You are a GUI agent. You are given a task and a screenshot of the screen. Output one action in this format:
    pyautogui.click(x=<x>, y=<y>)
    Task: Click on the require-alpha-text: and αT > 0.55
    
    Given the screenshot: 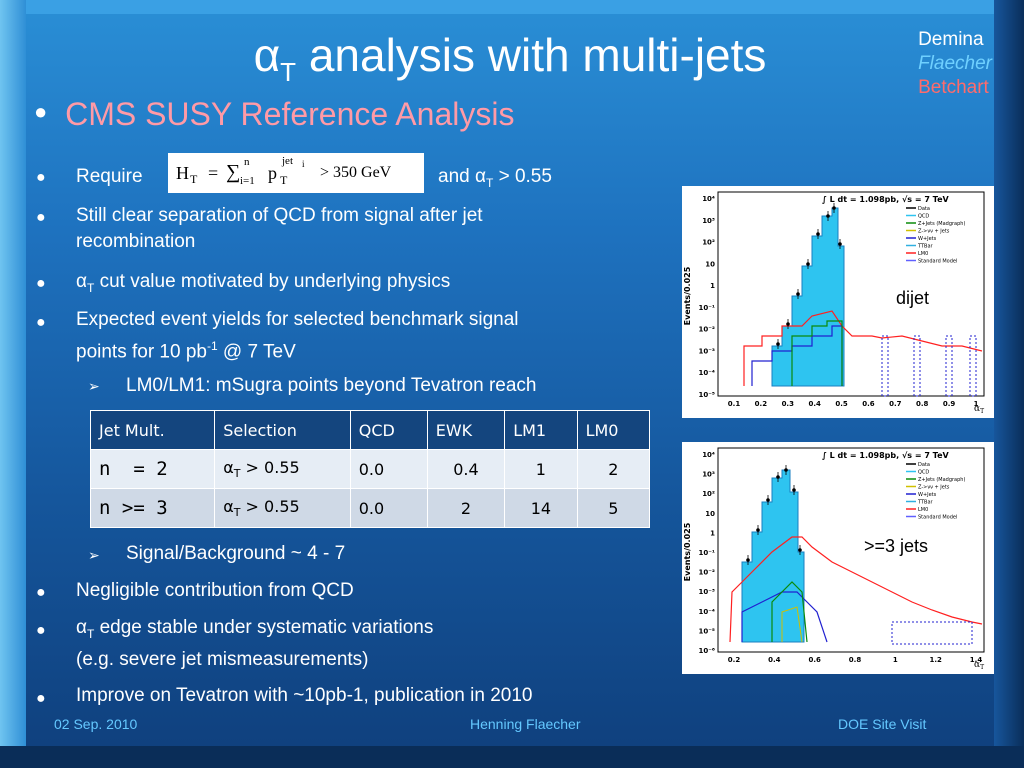 What is the action you would take?
    pyautogui.click(x=495, y=178)
    